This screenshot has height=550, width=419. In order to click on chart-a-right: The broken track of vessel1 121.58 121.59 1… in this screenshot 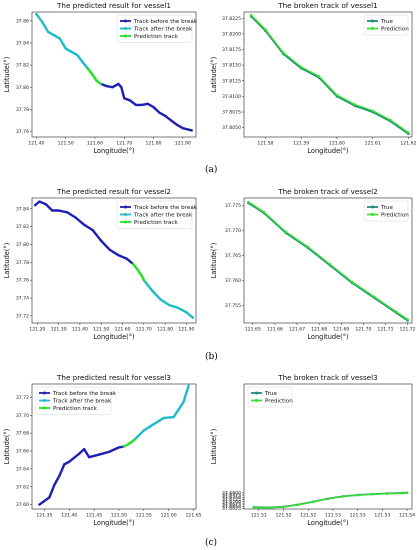, I will do `click(313, 78)`.